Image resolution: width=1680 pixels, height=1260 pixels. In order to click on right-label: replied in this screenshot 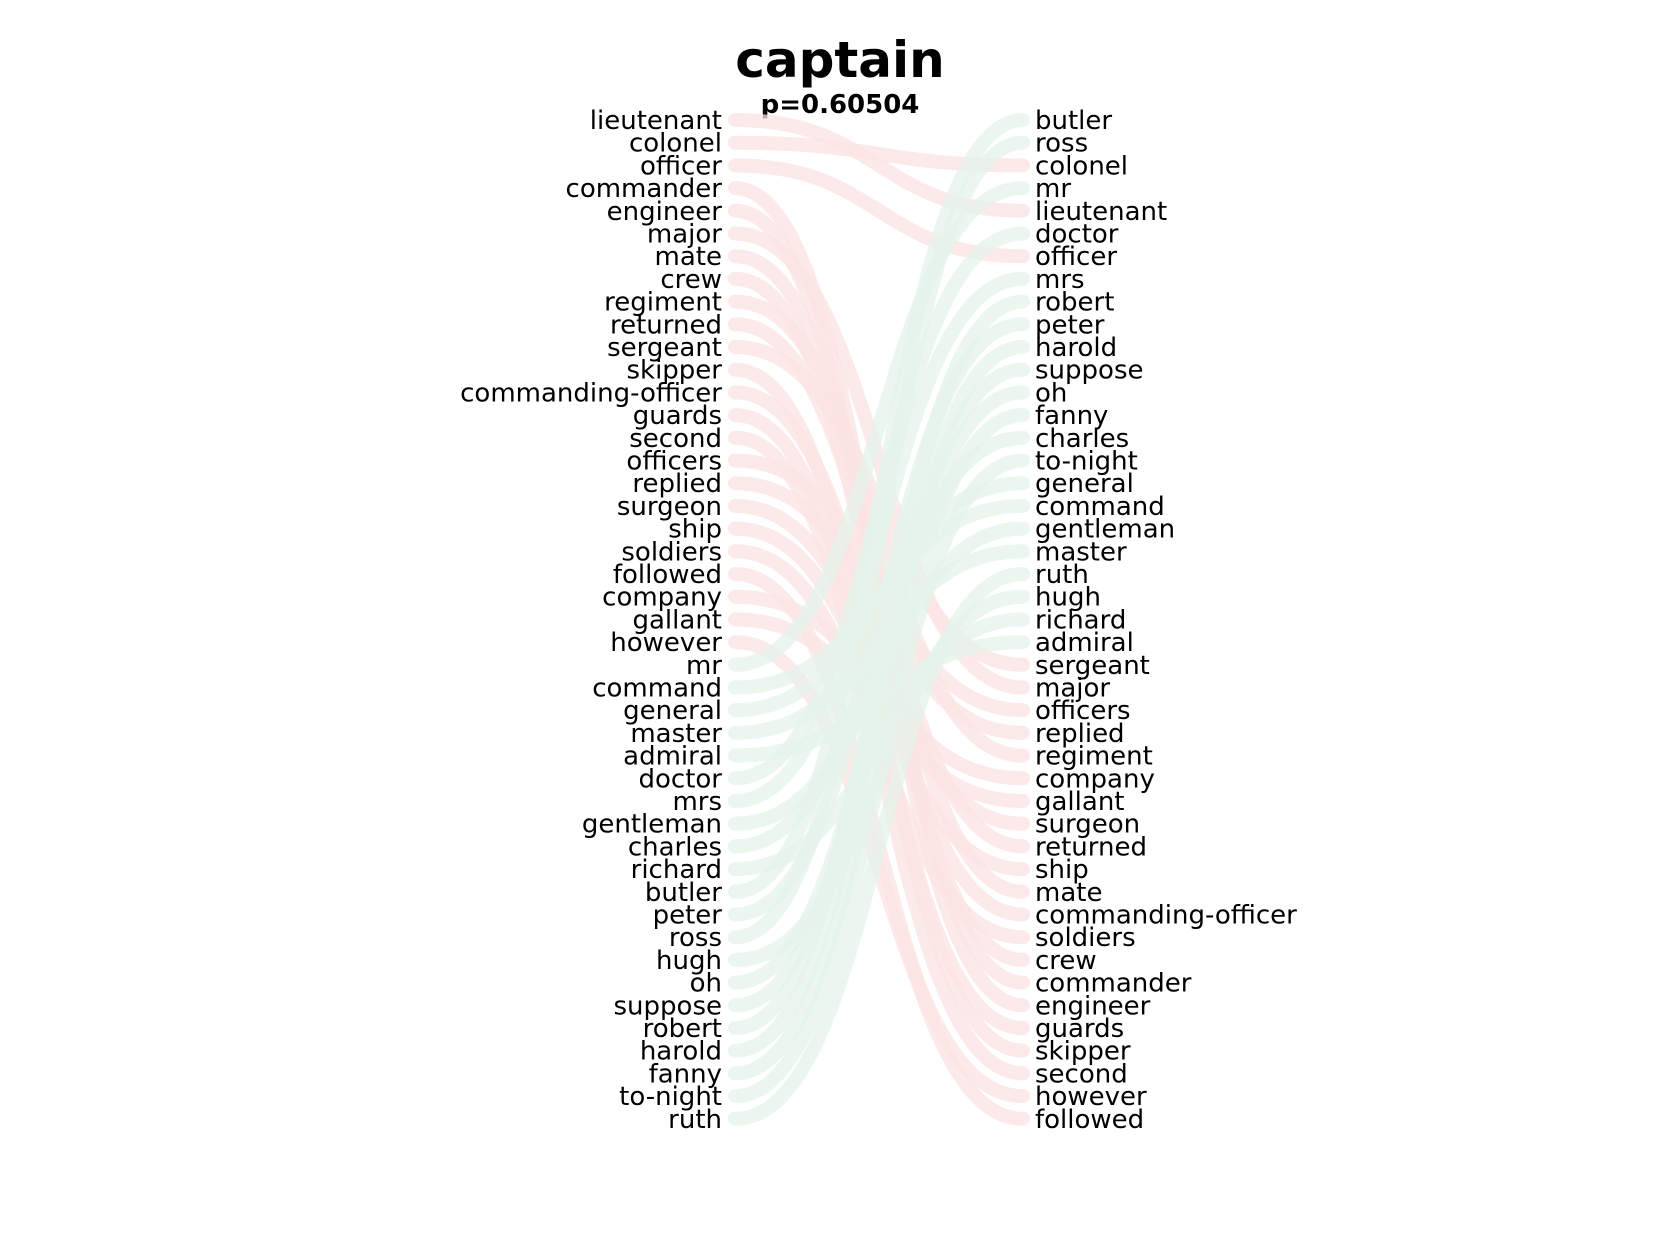, I will do `click(1080, 734)`.